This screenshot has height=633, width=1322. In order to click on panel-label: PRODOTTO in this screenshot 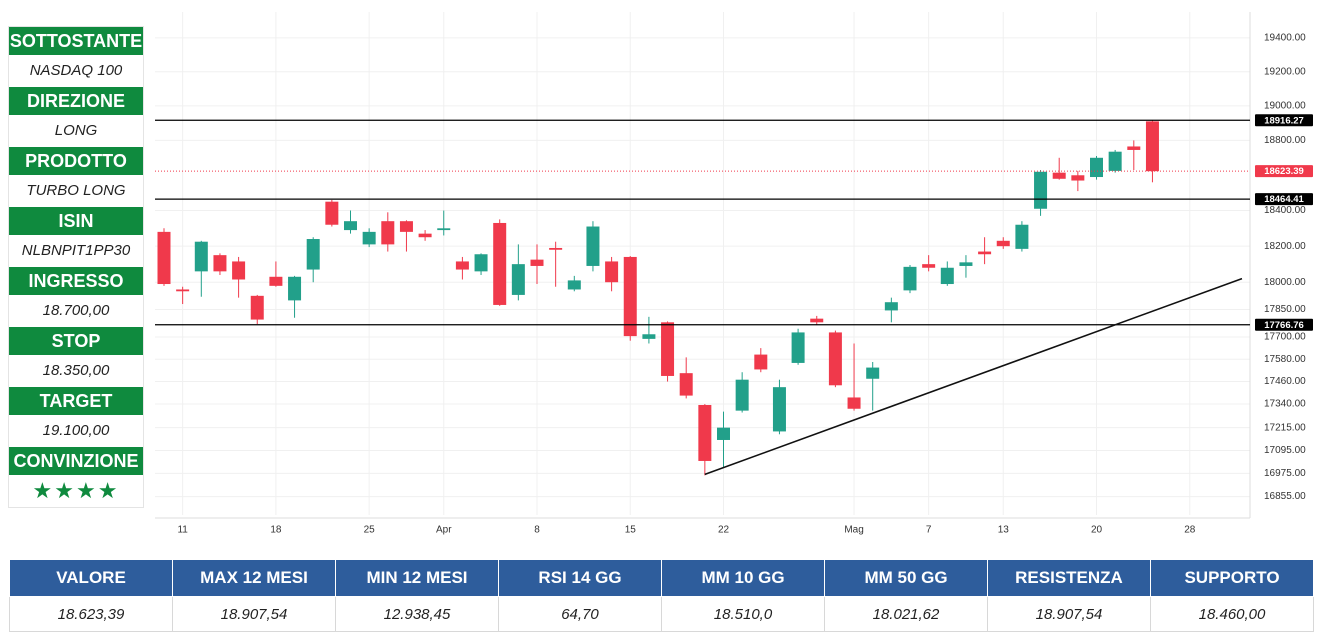, I will do `click(76, 161)`.